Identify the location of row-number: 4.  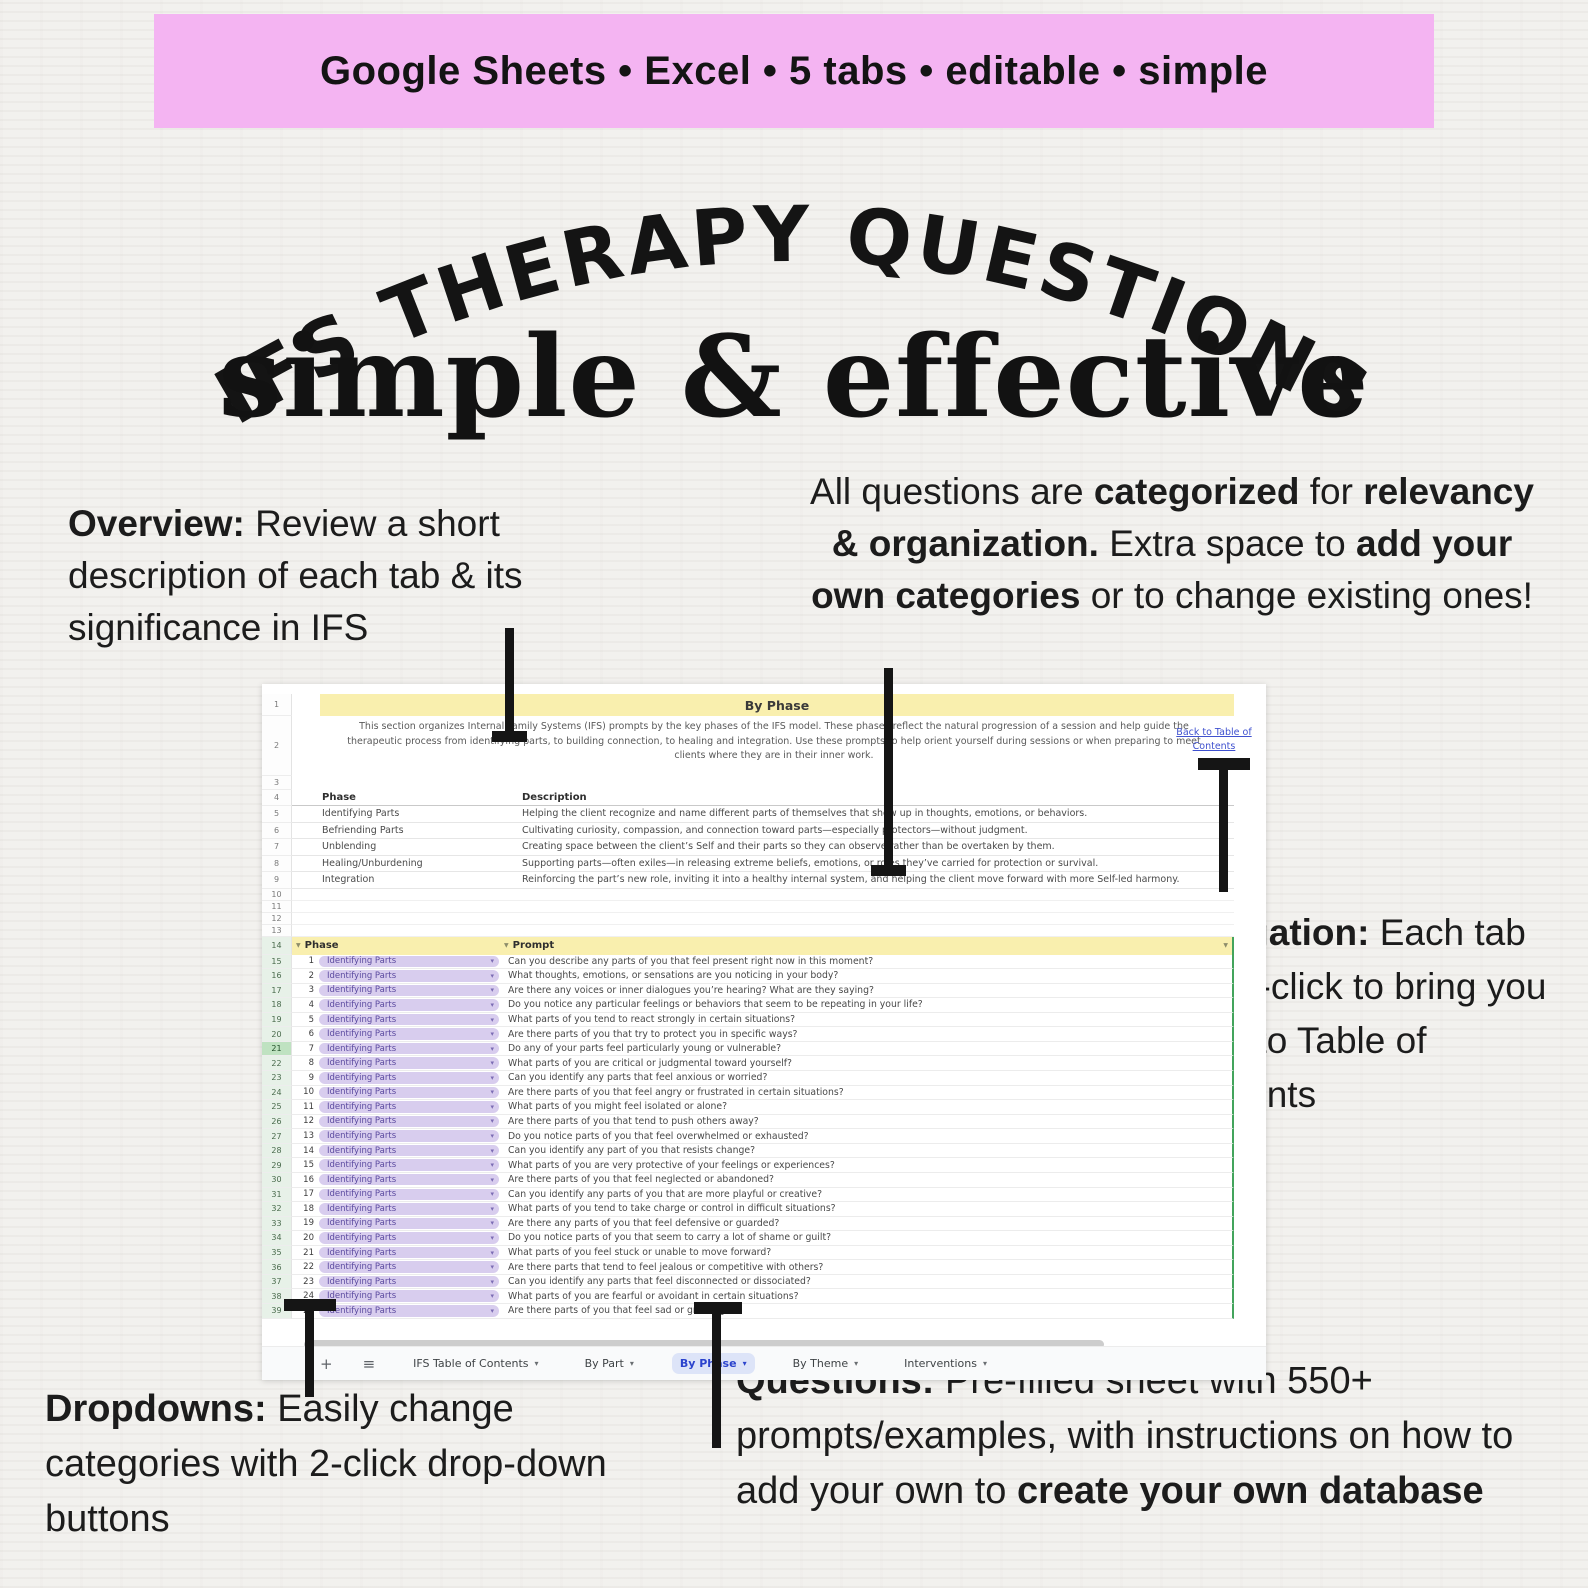
(277, 798).